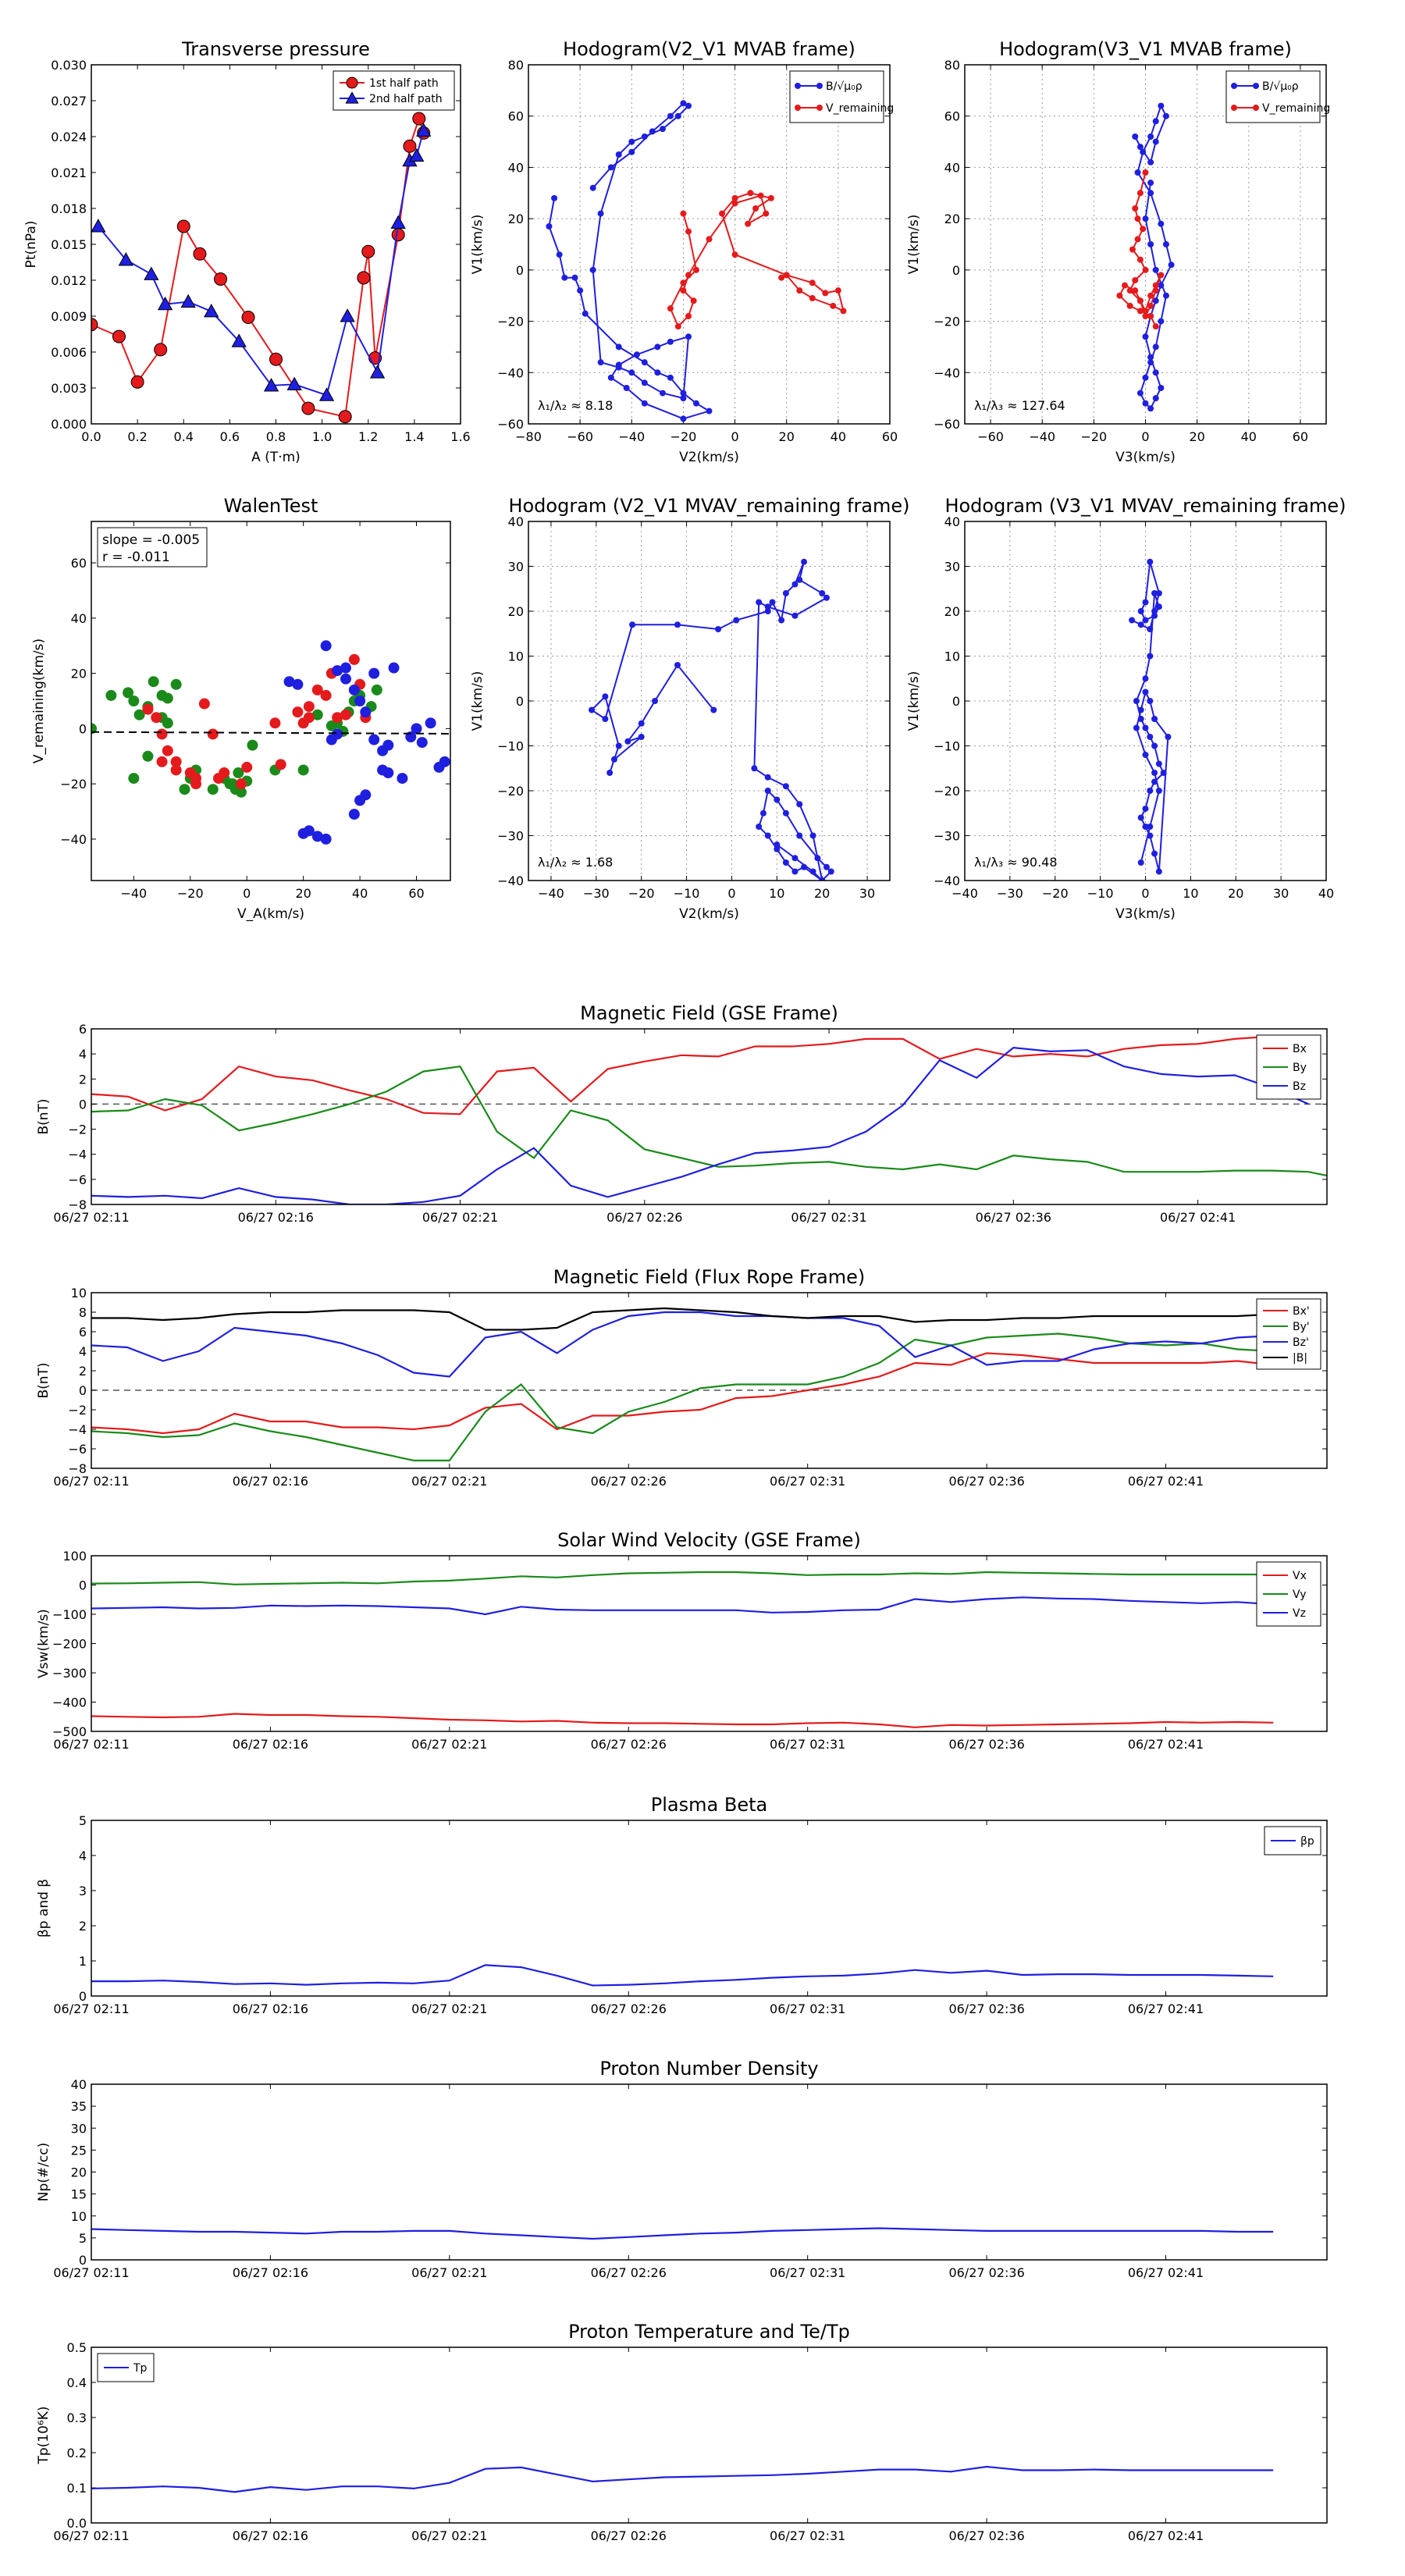 This screenshot has width=1405, height=2576. Describe the element at coordinates (1141, 250) in the screenshot. I see `series-V-remaining` at that location.